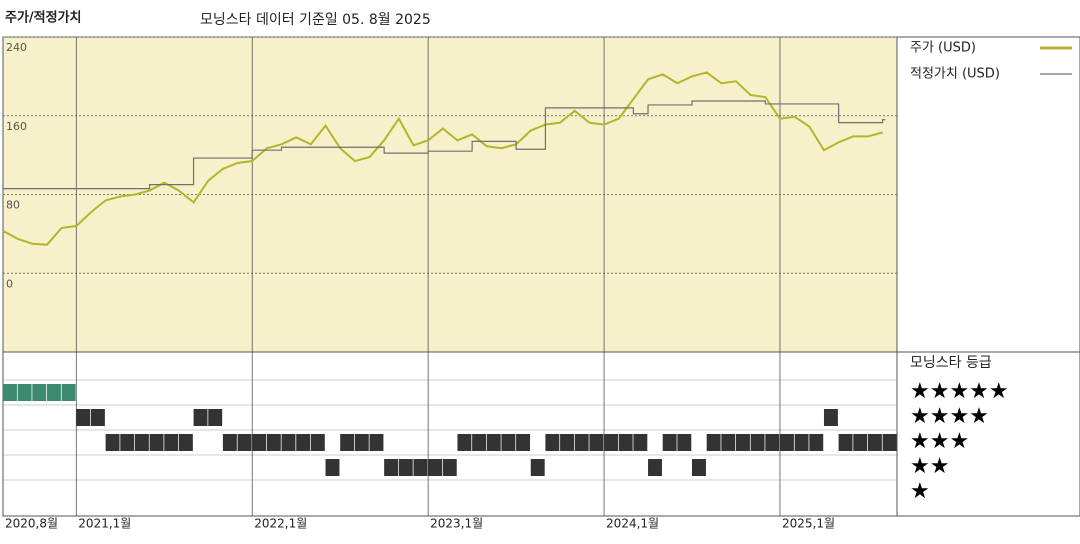  What do you see at coordinates (929, 466) in the screenshot?
I see `rating-label: ★★` at bounding box center [929, 466].